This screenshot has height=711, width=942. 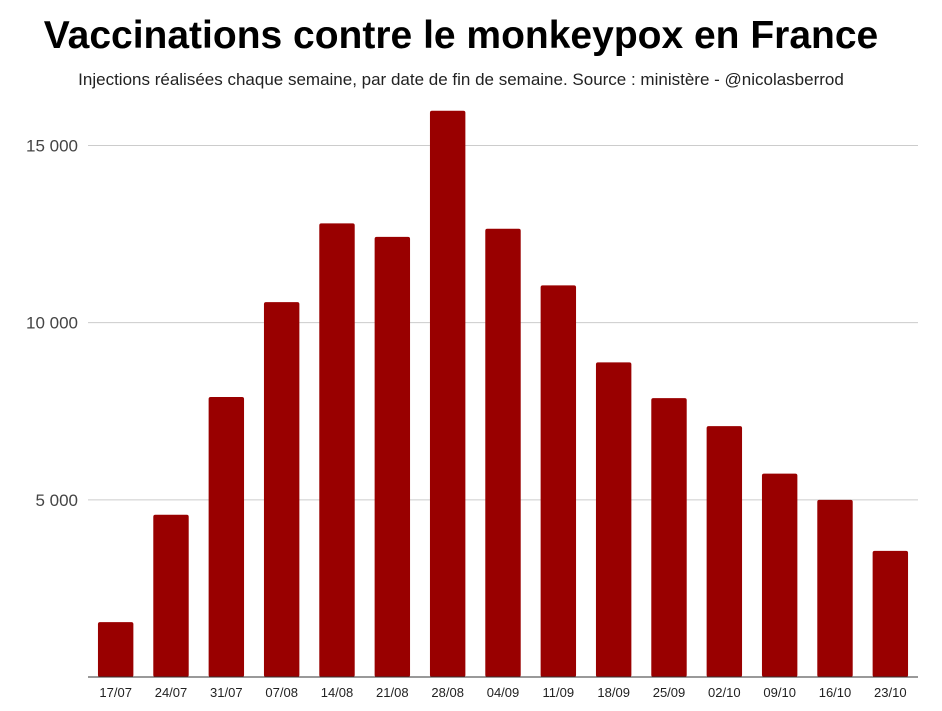 I want to click on x-tick-label: 11/09, so click(x=559, y=692).